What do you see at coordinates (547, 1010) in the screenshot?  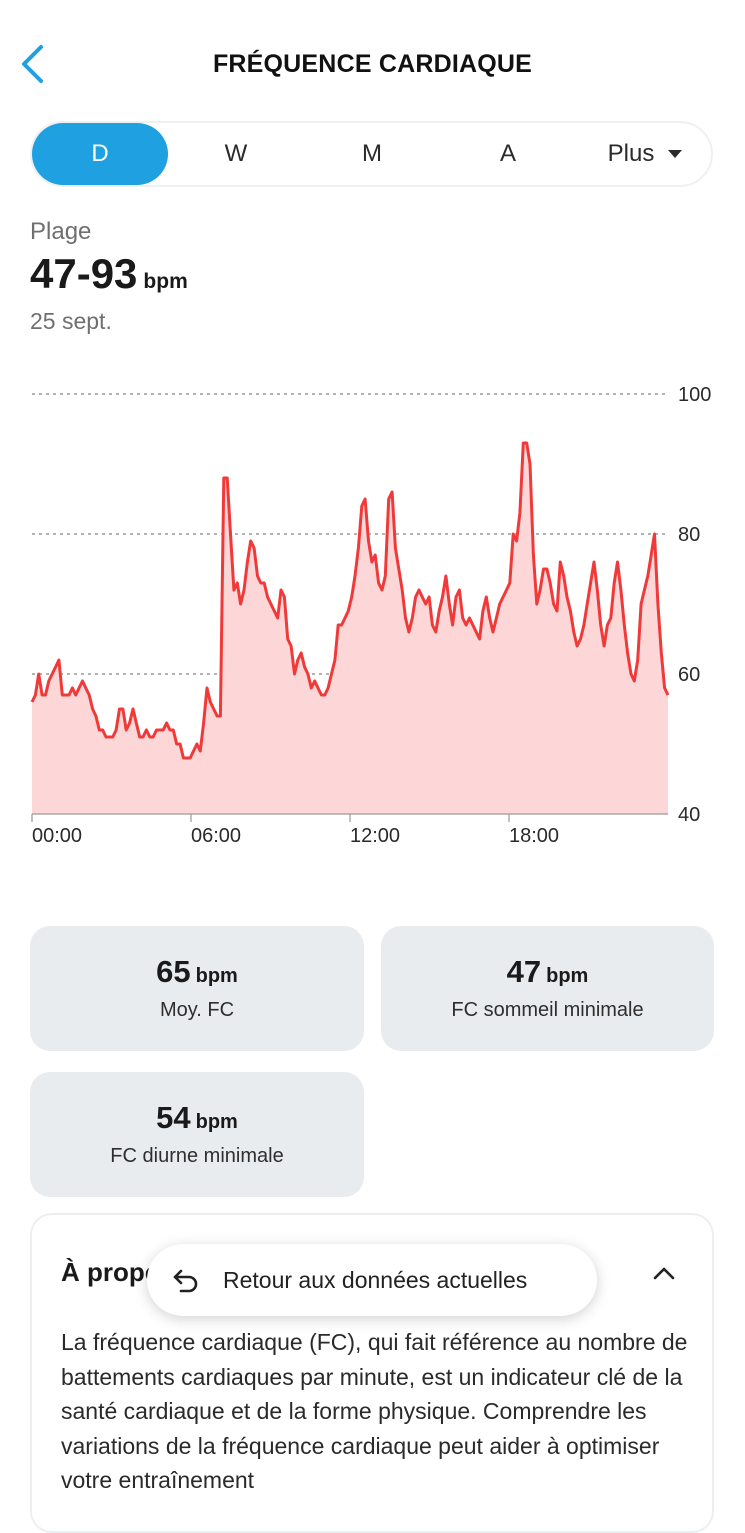 I see `stat-label: FC sommeil minimale` at bounding box center [547, 1010].